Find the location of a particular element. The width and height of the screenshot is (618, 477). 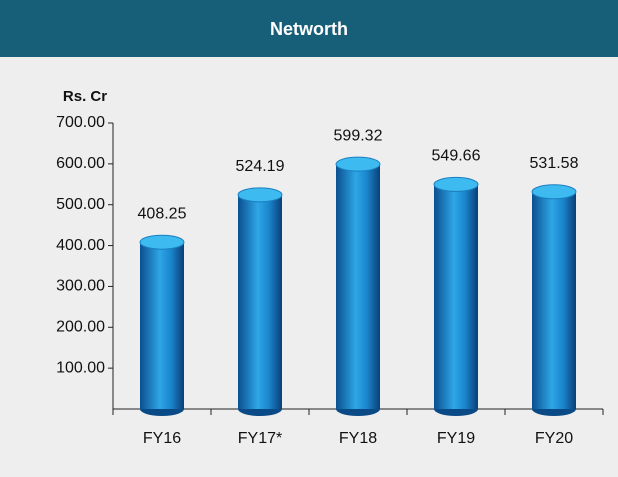

header is located at coordinates (309, 28).